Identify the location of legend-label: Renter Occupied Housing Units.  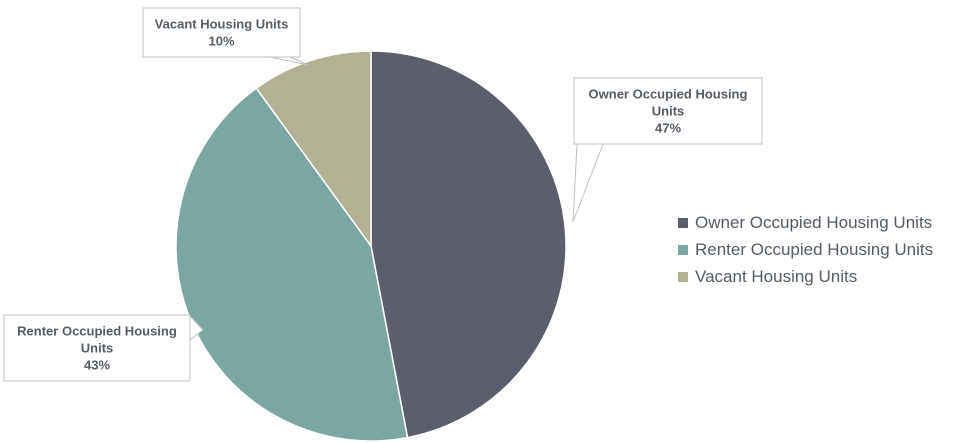
(814, 249).